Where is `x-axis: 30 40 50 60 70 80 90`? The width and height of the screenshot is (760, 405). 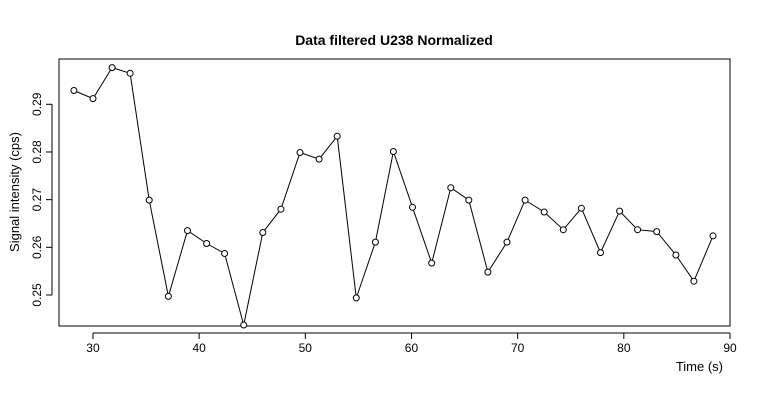
x-axis: 30 40 50 60 70 80 90 is located at coordinates (411, 343).